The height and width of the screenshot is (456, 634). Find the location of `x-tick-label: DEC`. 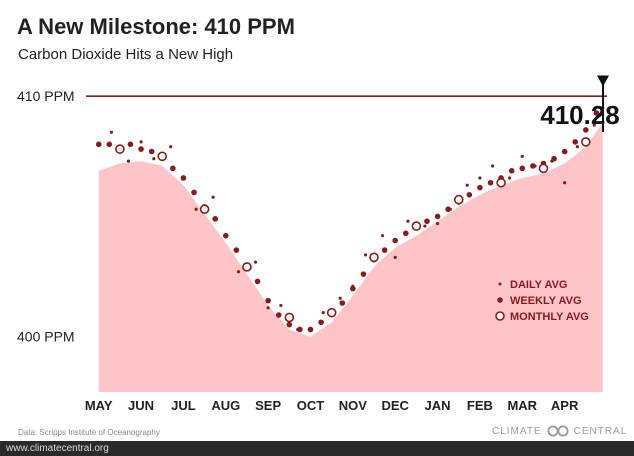

x-tick-label: DEC is located at coordinates (395, 405).